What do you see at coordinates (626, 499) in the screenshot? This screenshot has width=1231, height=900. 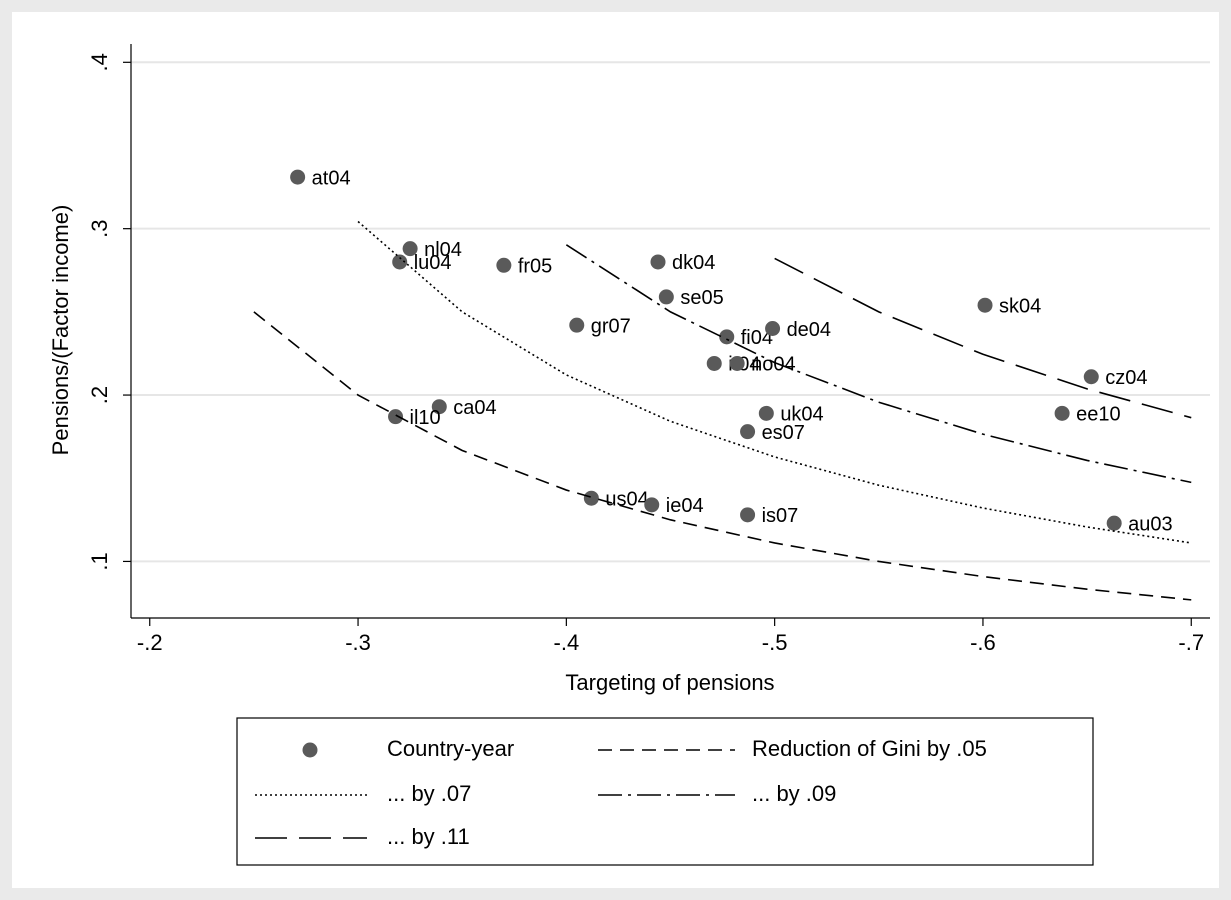 I see `point-label: us04` at bounding box center [626, 499].